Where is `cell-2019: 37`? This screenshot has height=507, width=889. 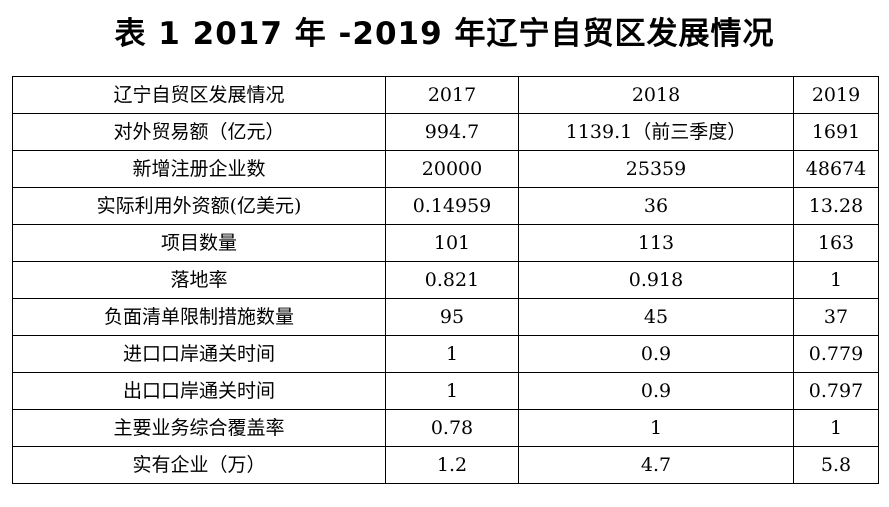
cell-2019: 37 is located at coordinates (836, 317).